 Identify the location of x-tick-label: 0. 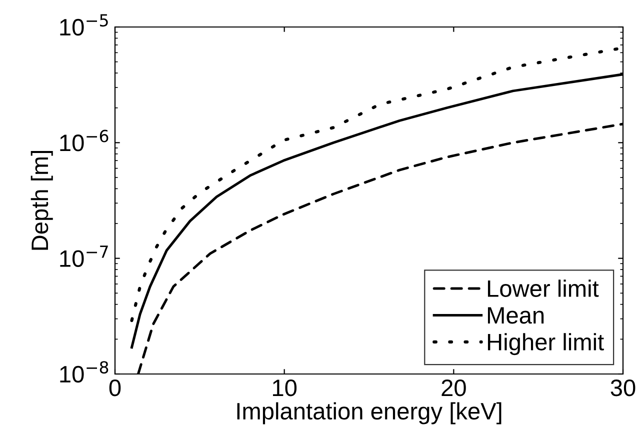
(115, 387).